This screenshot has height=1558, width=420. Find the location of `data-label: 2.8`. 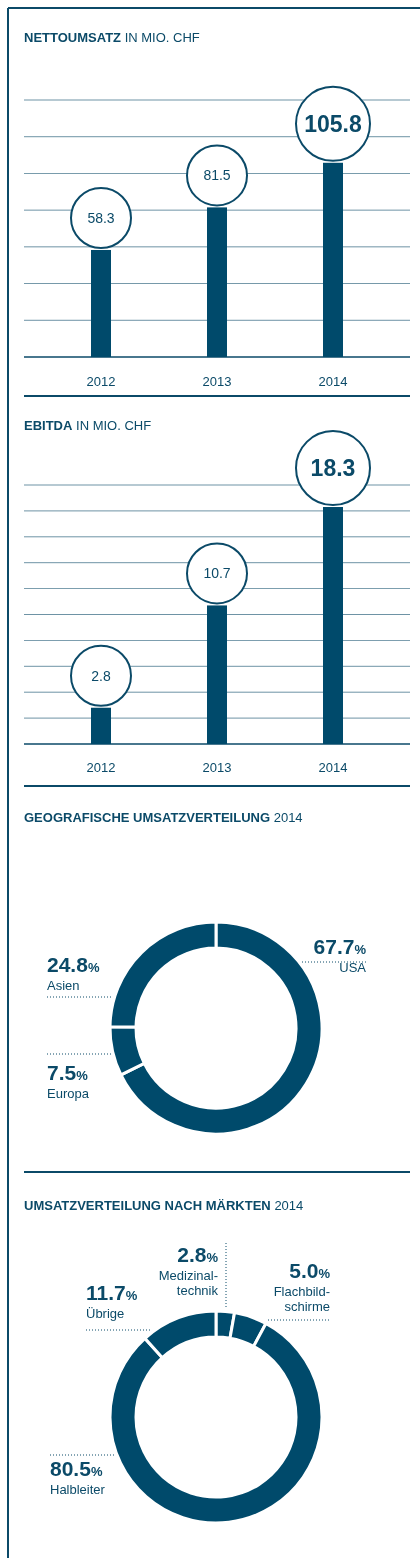

data-label: 2.8 is located at coordinates (101, 675).